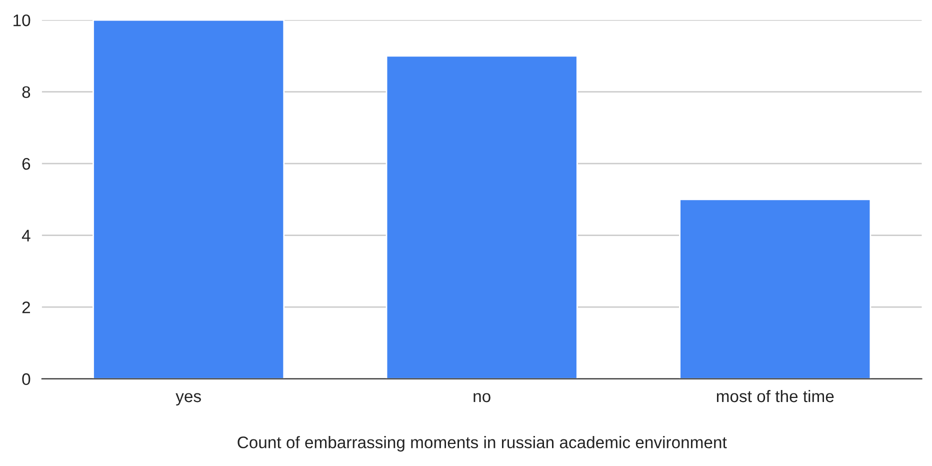  What do you see at coordinates (775, 396) in the screenshot?
I see `x-tick-label: most of the time` at bounding box center [775, 396].